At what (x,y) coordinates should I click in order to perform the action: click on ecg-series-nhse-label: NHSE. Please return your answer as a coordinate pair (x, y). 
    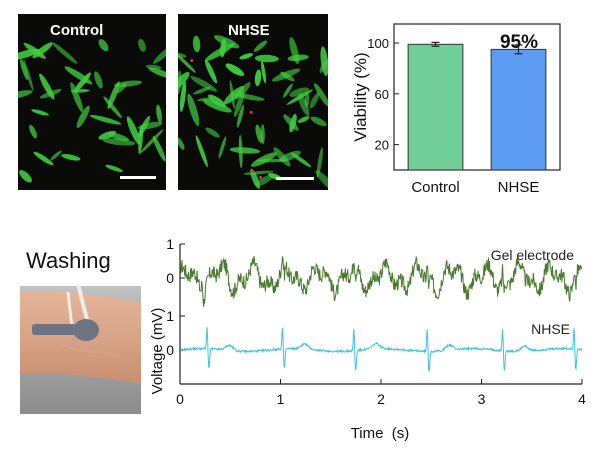
    Looking at the image, I should click on (550, 329).